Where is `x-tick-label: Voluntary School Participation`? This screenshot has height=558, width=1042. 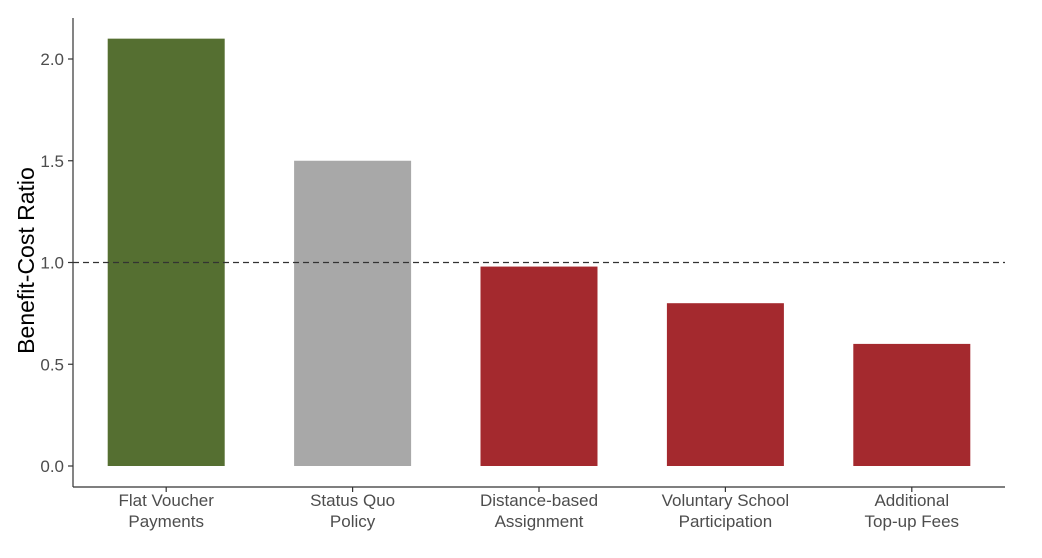 x-tick-label: Voluntary School Participation is located at coordinates (726, 511).